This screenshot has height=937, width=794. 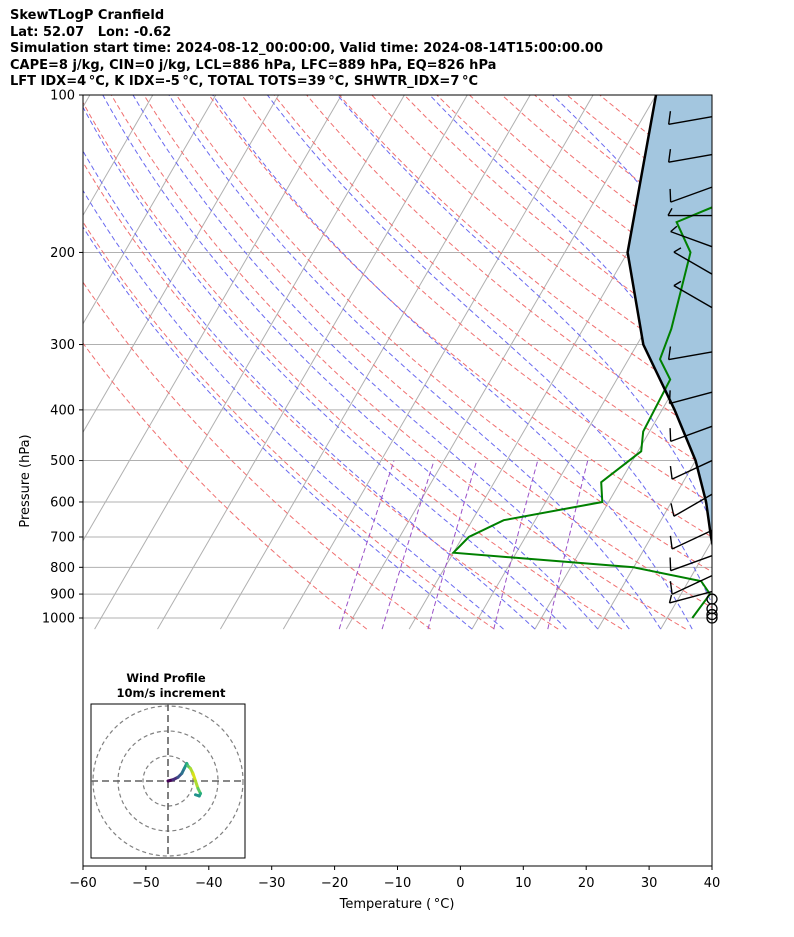 I want to click on cape-area, so click(x=669, y=318).